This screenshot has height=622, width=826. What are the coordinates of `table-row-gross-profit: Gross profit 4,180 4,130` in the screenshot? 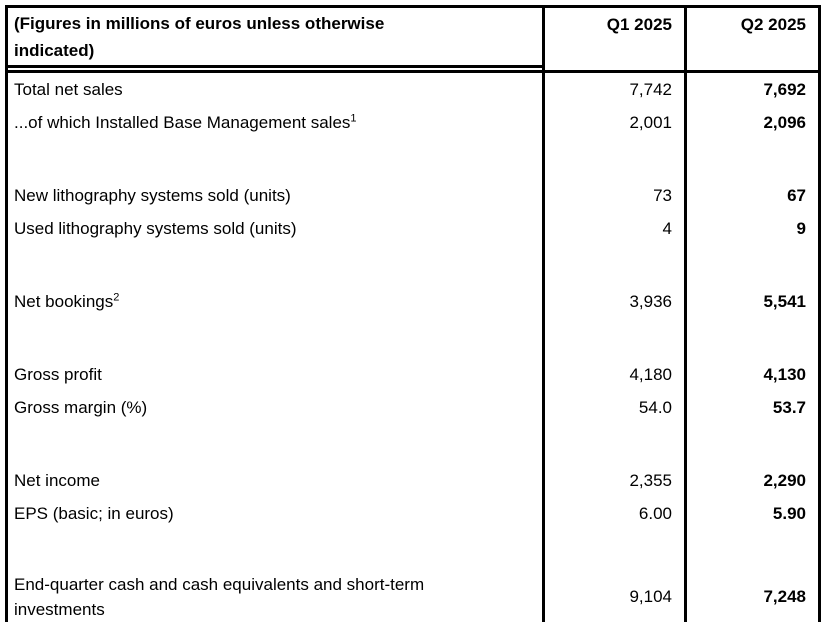 It's located at (413, 374).